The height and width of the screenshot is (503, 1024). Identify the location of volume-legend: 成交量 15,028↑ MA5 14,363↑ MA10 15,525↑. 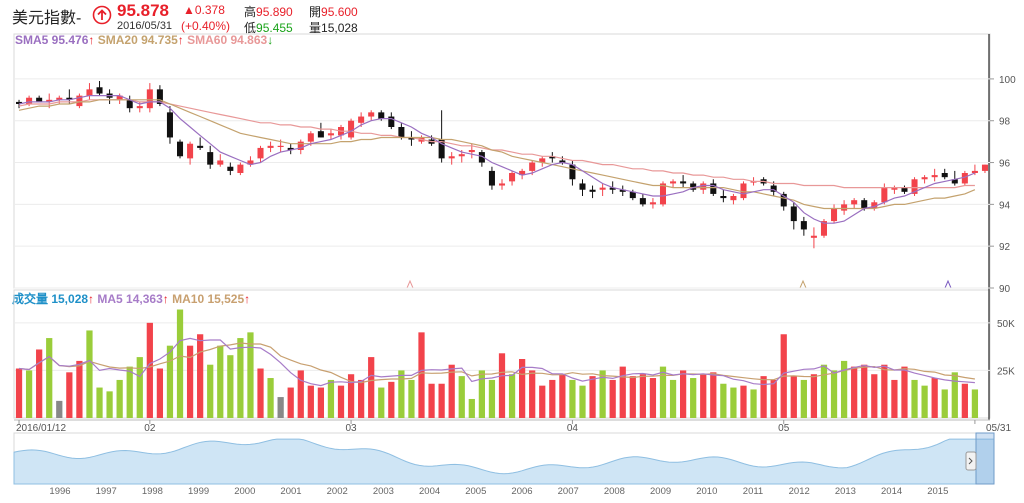
(131, 298).